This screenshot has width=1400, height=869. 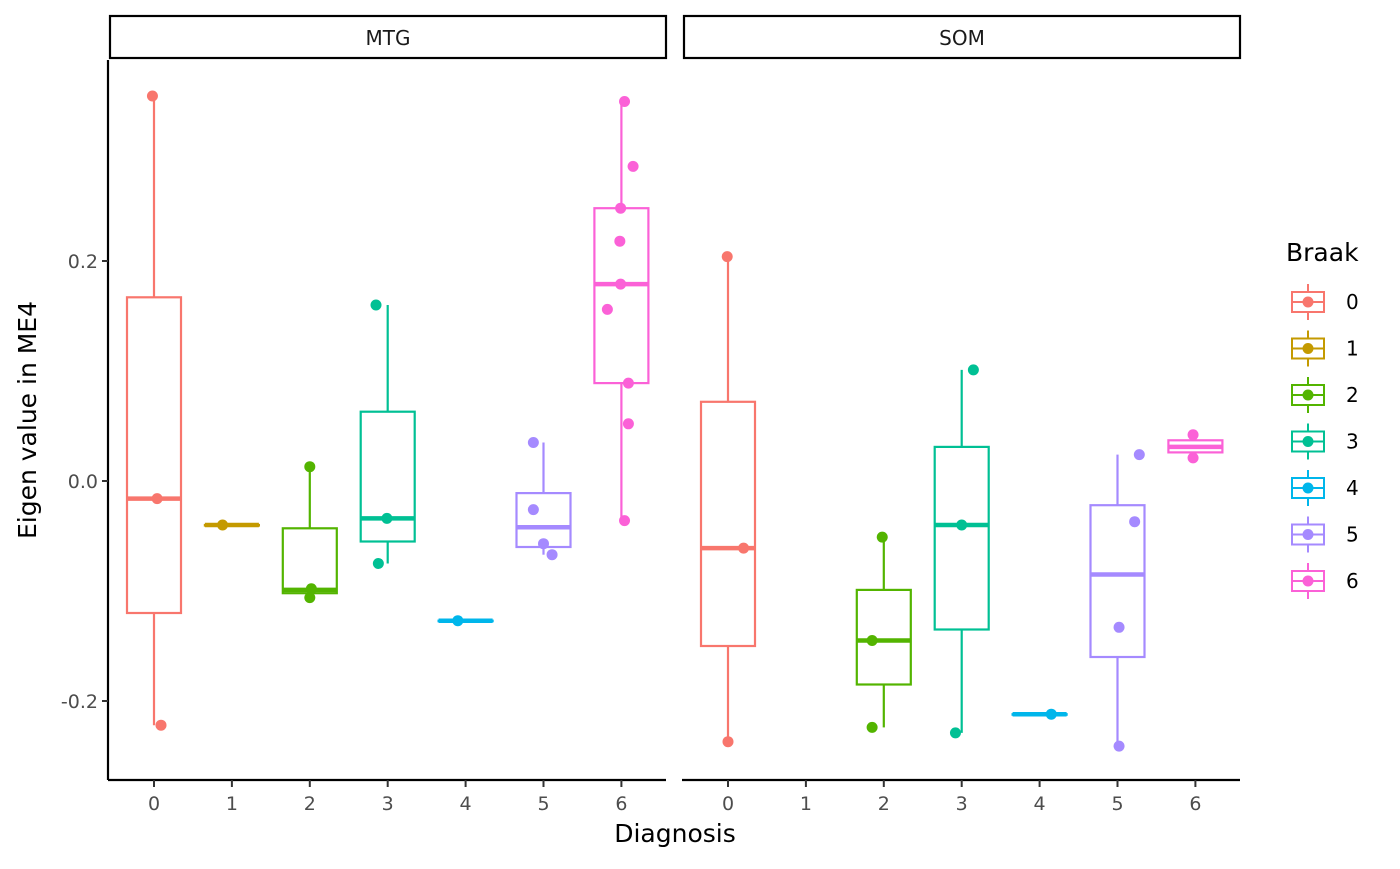 What do you see at coordinates (83, 482) in the screenshot?
I see `y-tick-label: 0.0` at bounding box center [83, 482].